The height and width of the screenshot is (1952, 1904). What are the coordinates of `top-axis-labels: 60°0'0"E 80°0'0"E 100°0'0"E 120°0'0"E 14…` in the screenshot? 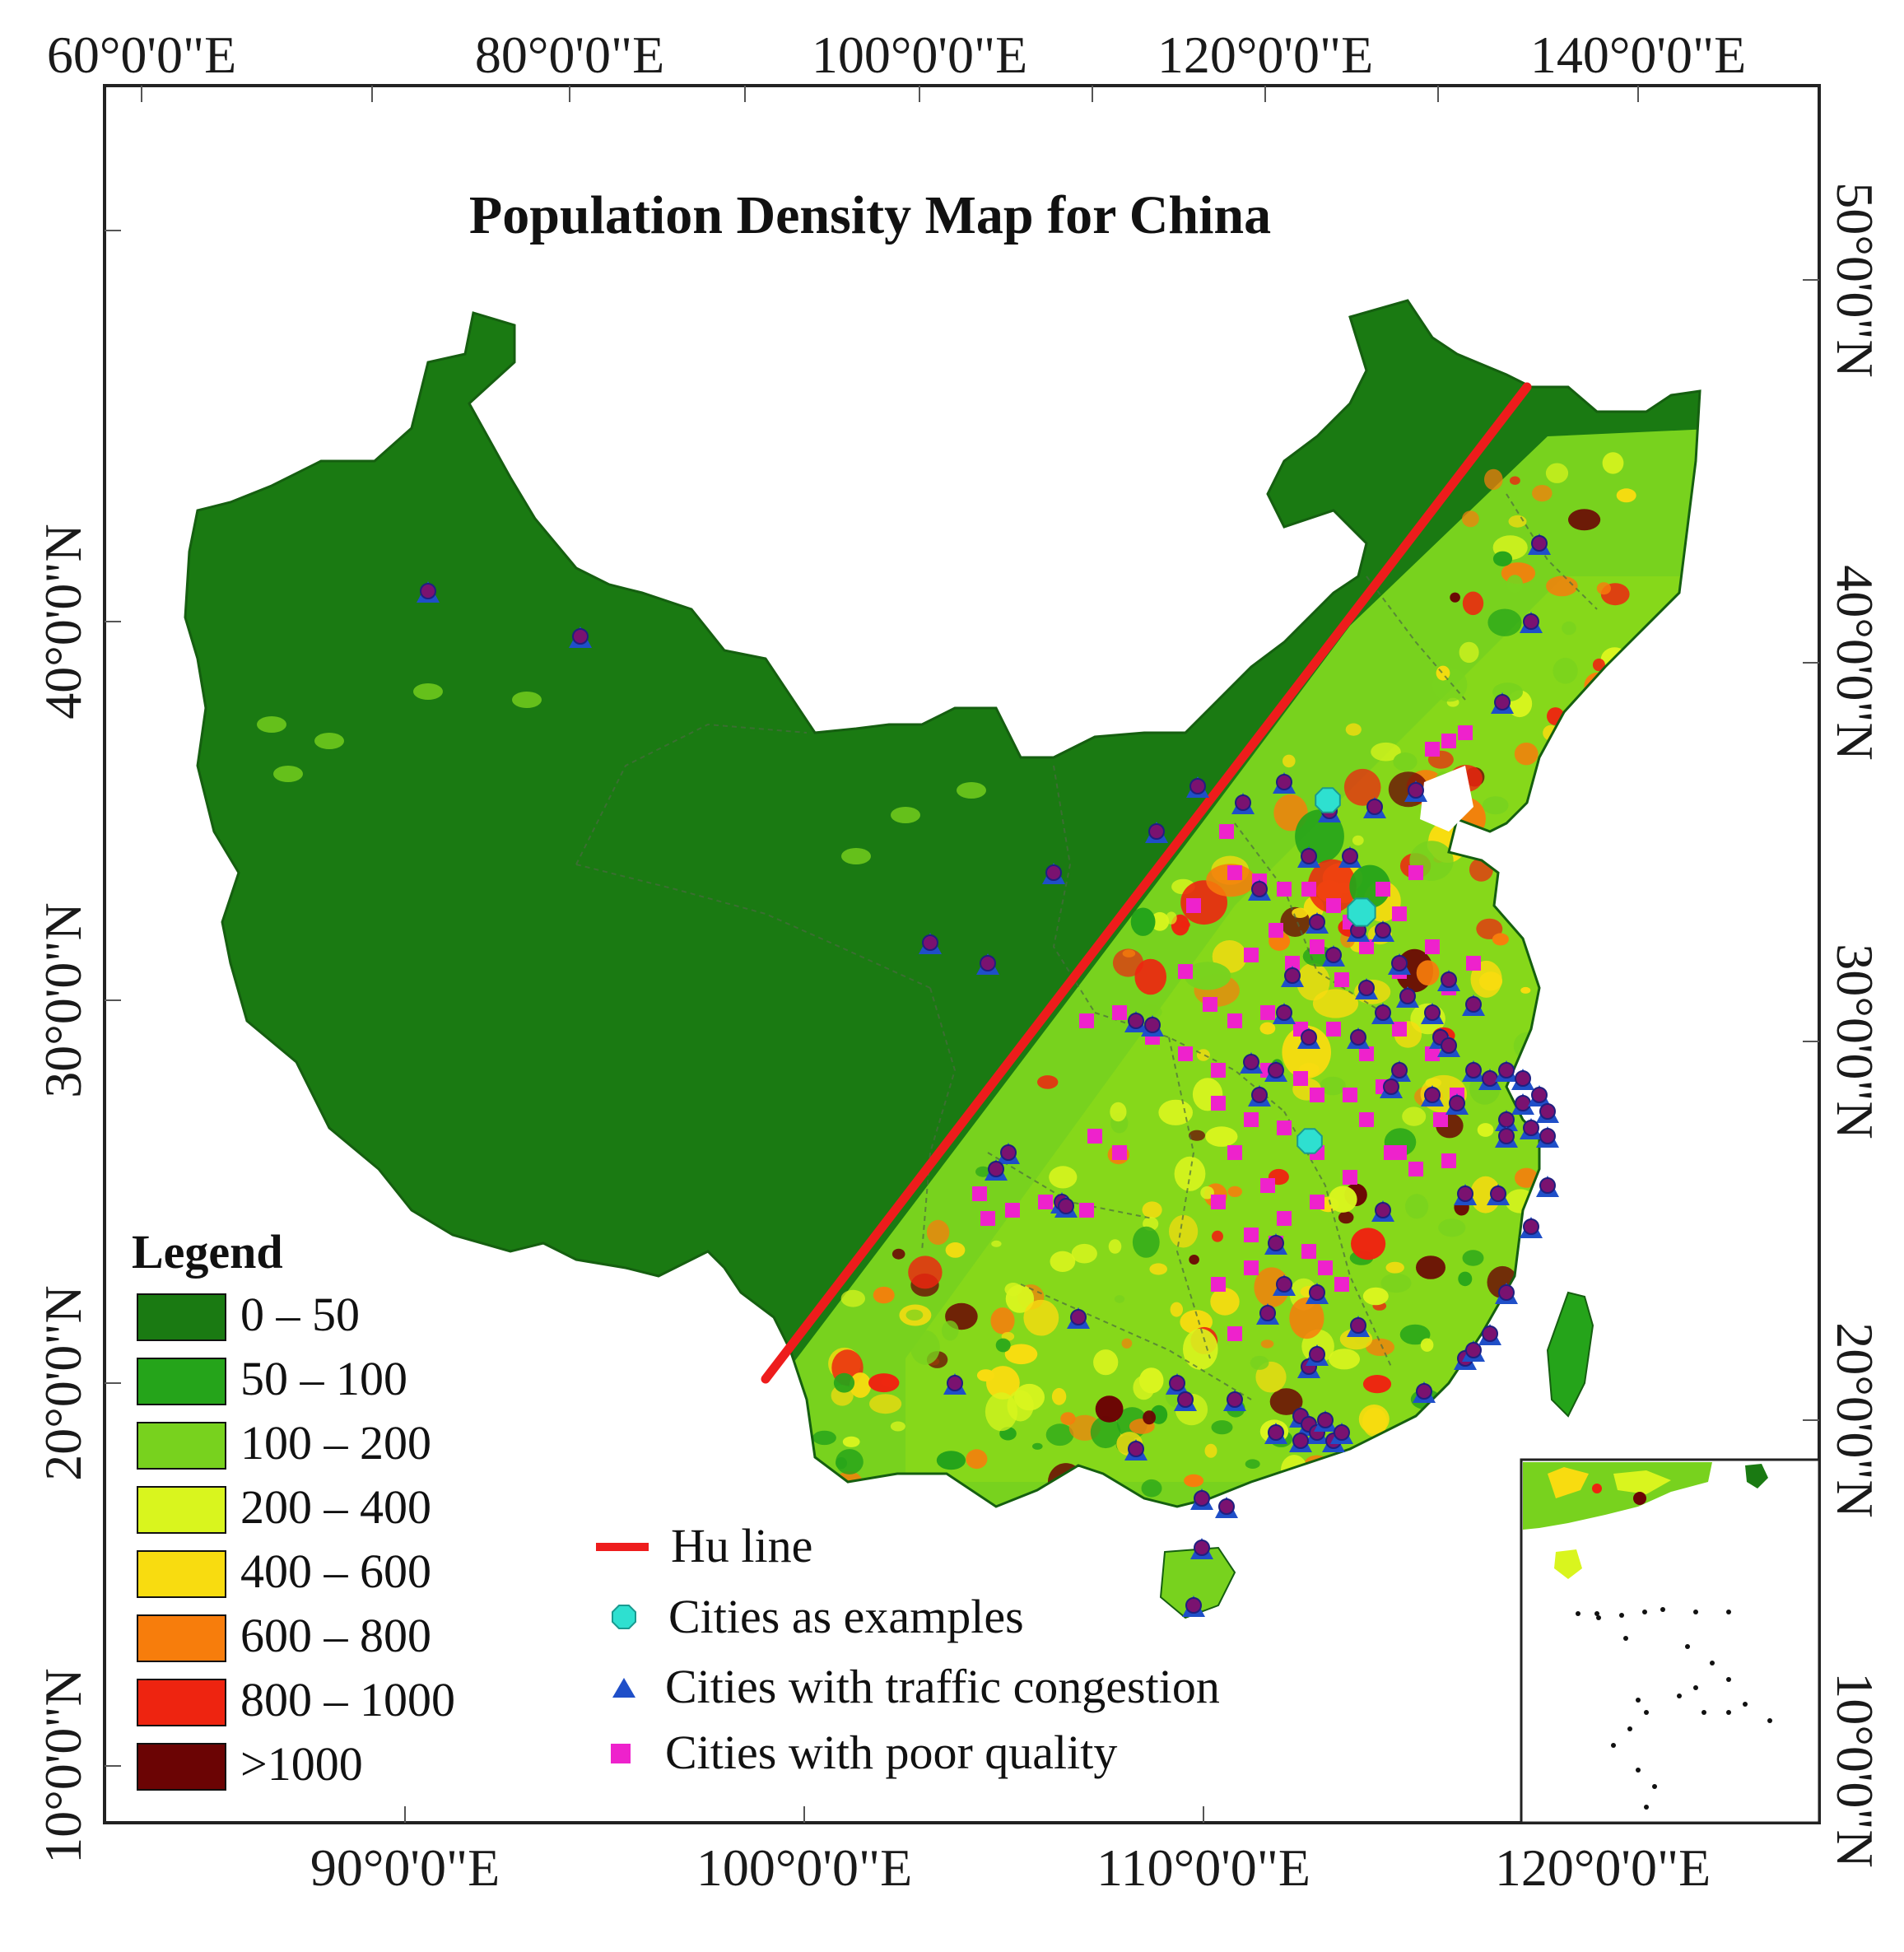 It's located at (896, 55).